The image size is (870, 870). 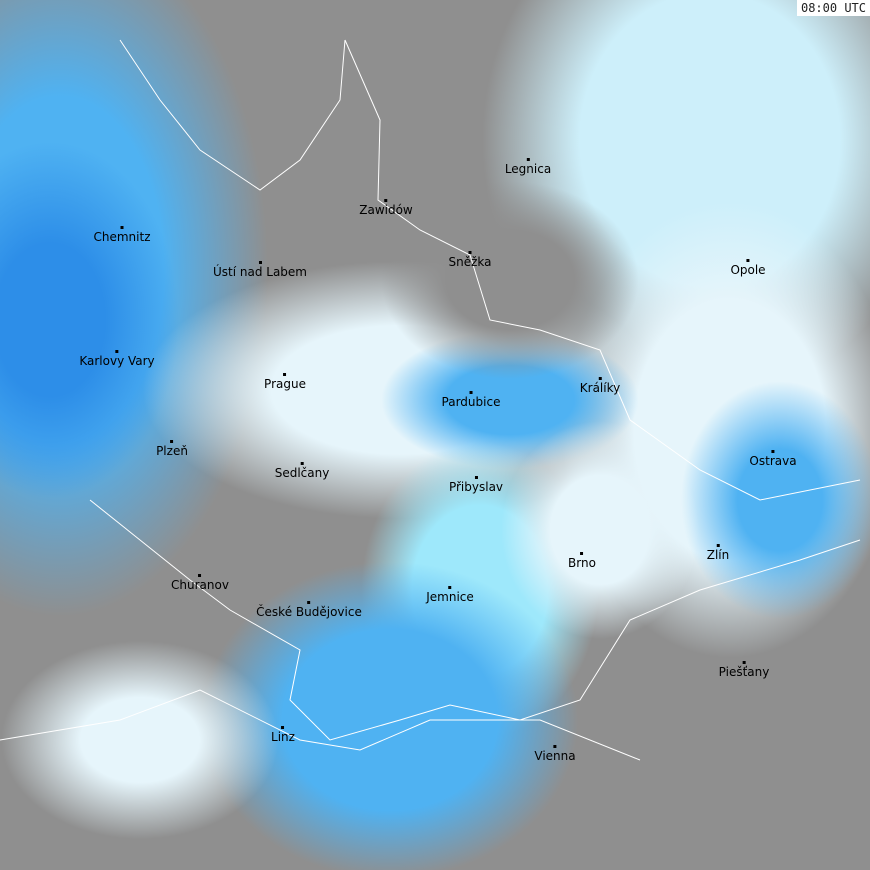 I want to click on city-ceske-budejovice: České Budějovice, so click(x=309, y=609).